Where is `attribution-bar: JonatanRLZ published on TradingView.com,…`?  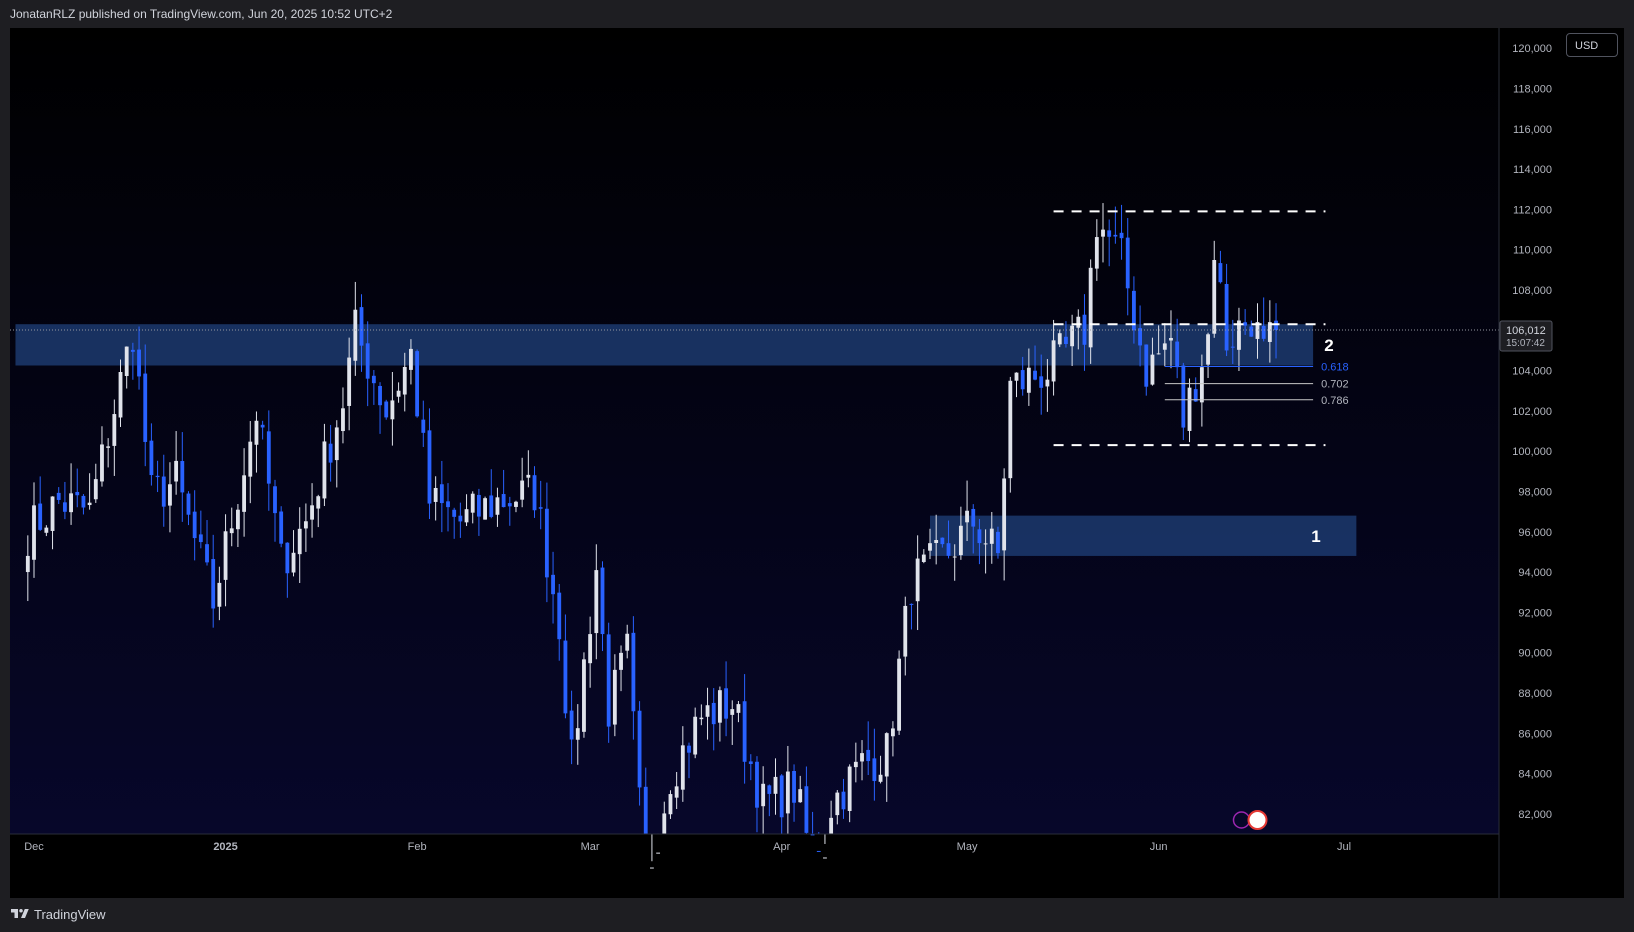 attribution-bar: JonatanRLZ published on TradingView.com,… is located at coordinates (817, 14).